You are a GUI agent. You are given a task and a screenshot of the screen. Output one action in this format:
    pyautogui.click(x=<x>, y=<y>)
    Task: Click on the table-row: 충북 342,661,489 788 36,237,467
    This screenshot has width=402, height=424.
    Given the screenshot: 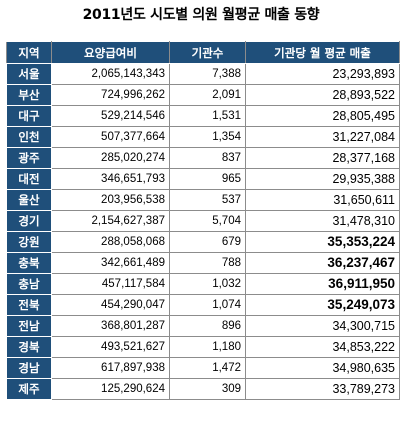 What is the action you would take?
    pyautogui.click(x=203, y=263)
    